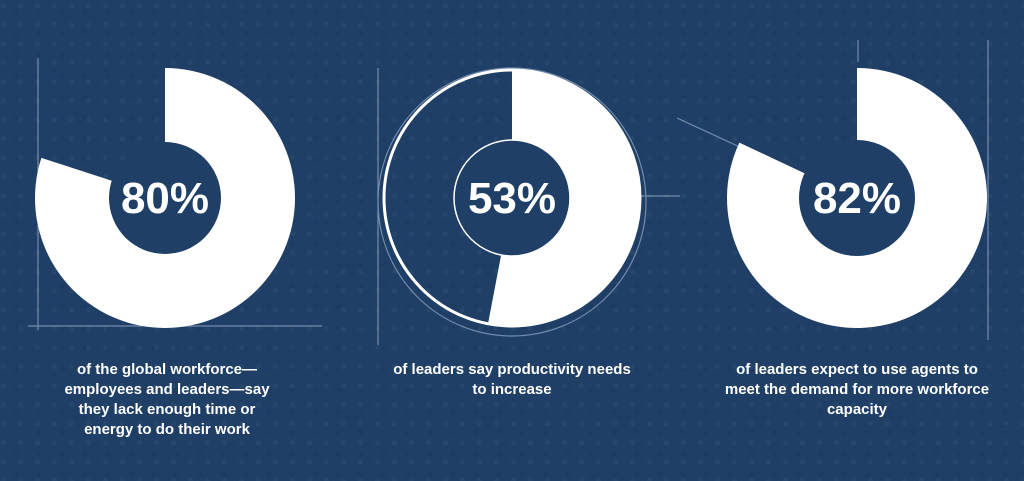  I want to click on donut-2: 53%, so click(512, 198).